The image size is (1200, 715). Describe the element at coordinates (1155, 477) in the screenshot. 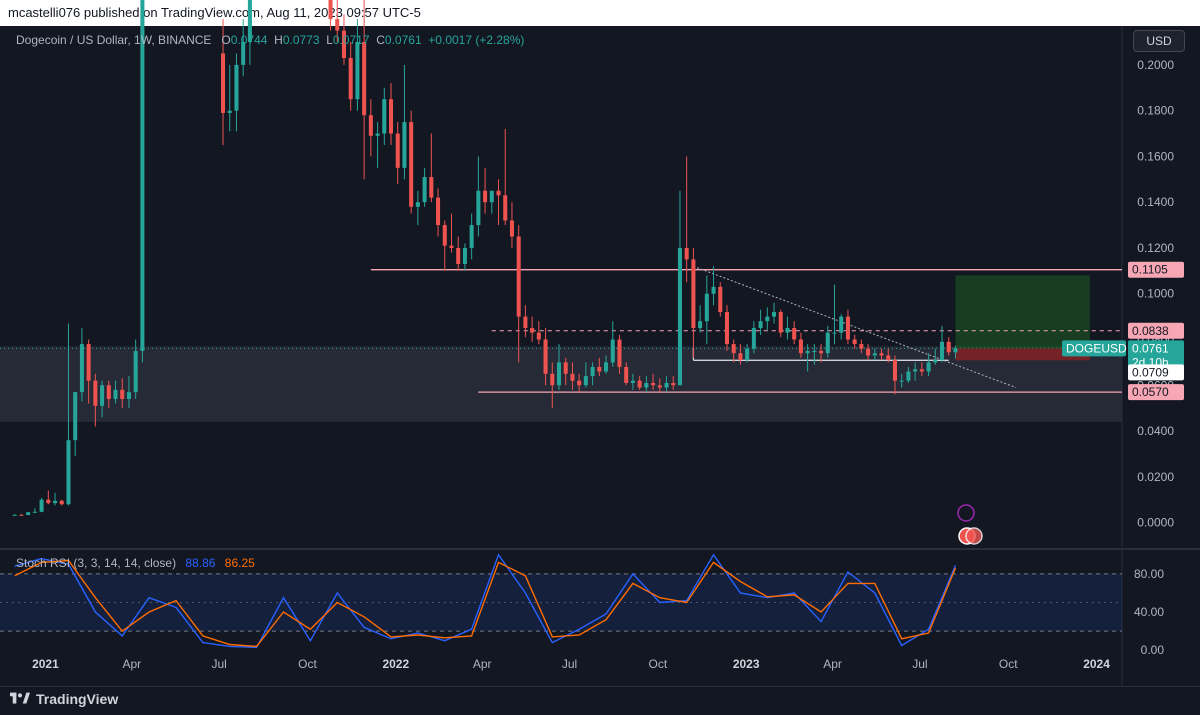

I see `price-tick-label: 0.0200` at that location.